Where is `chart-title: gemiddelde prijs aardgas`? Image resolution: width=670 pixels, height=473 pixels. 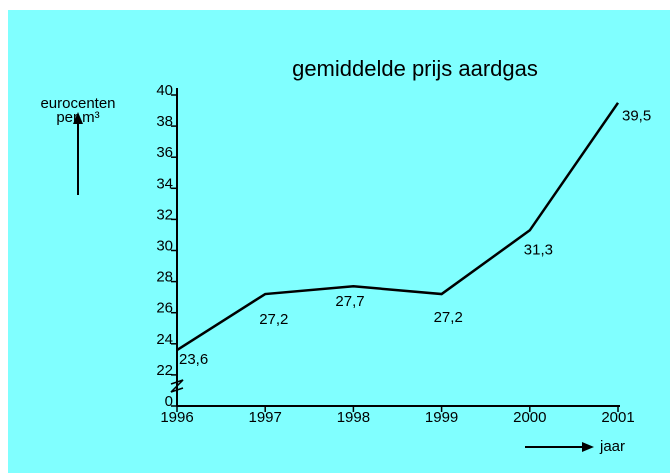 chart-title: gemiddelde prijs aardgas is located at coordinates (415, 68).